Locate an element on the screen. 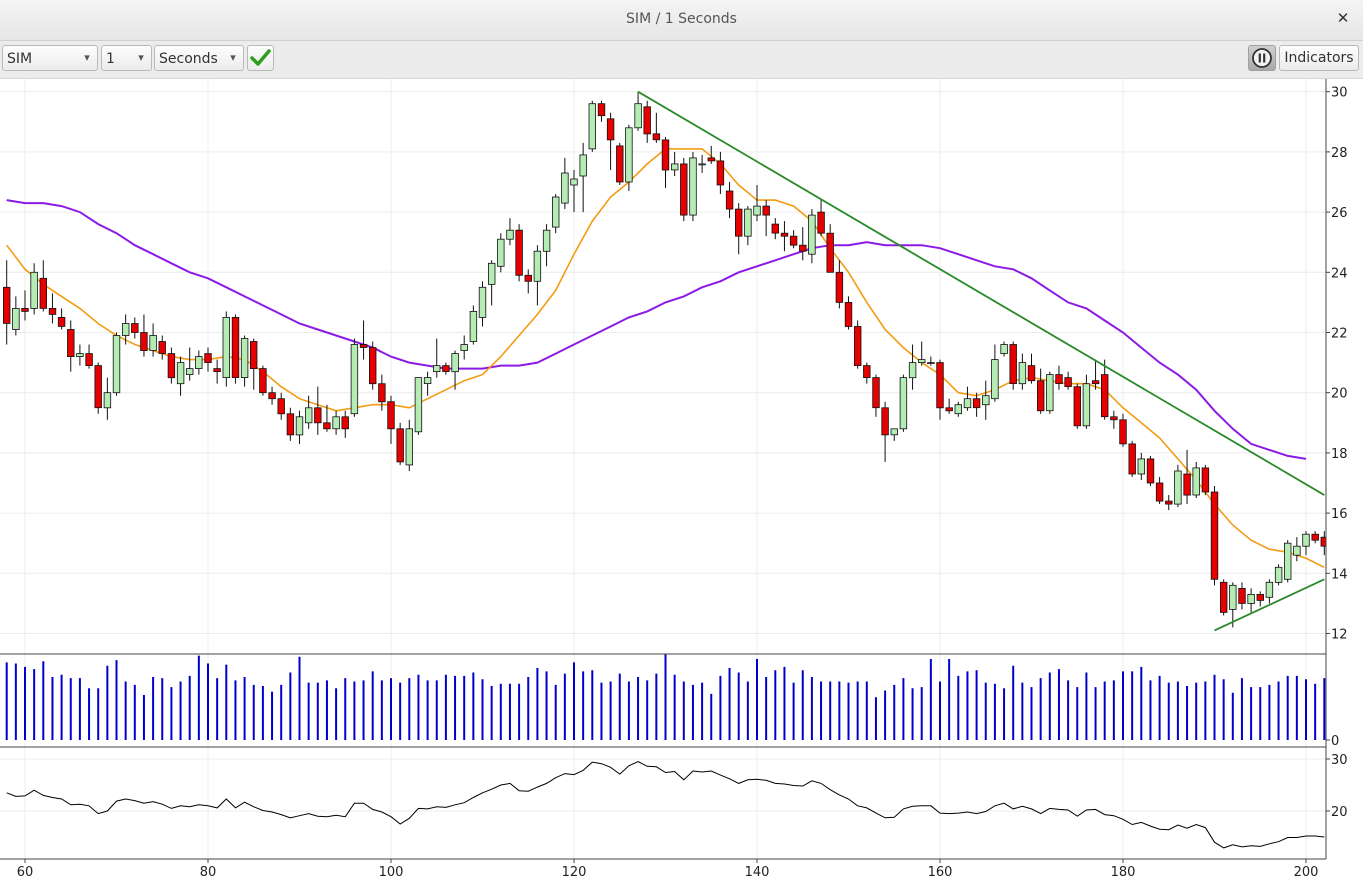 The width and height of the screenshot is (1363, 881). volume-tick-label: 0 is located at coordinates (1335, 741).